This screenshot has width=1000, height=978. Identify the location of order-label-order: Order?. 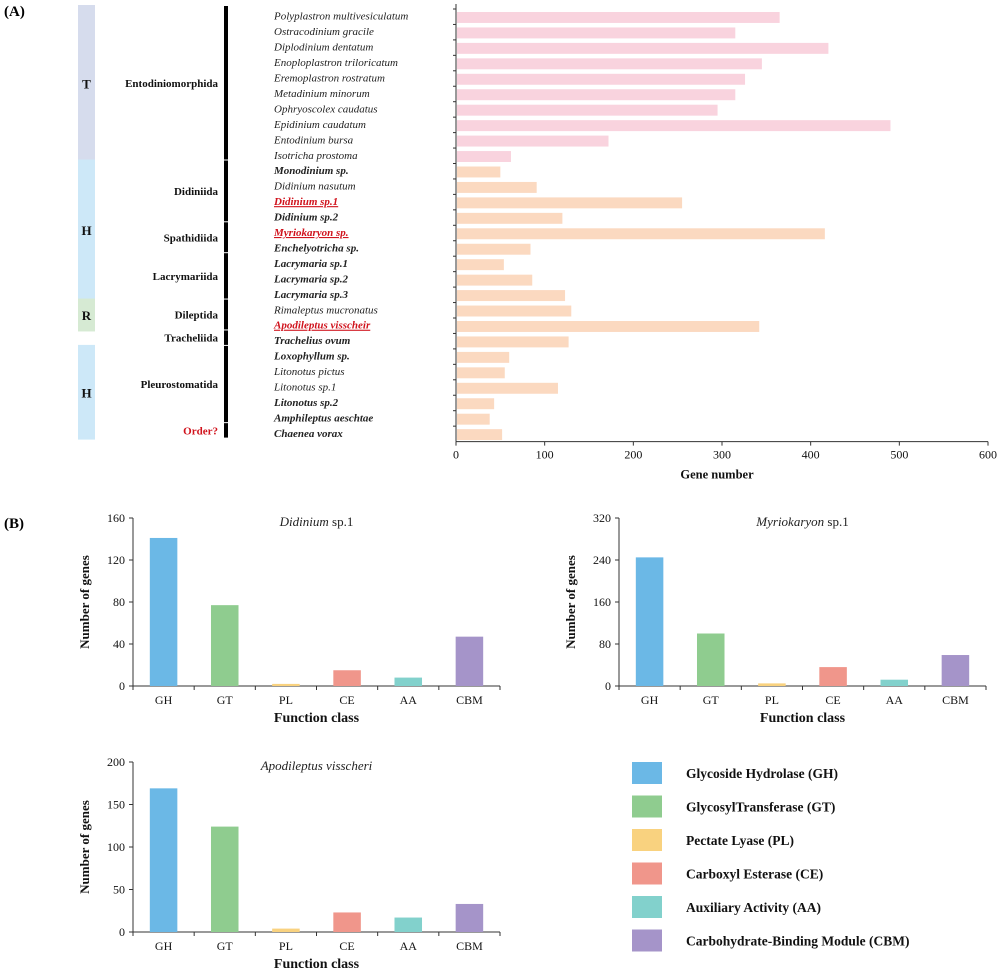
(200, 431).